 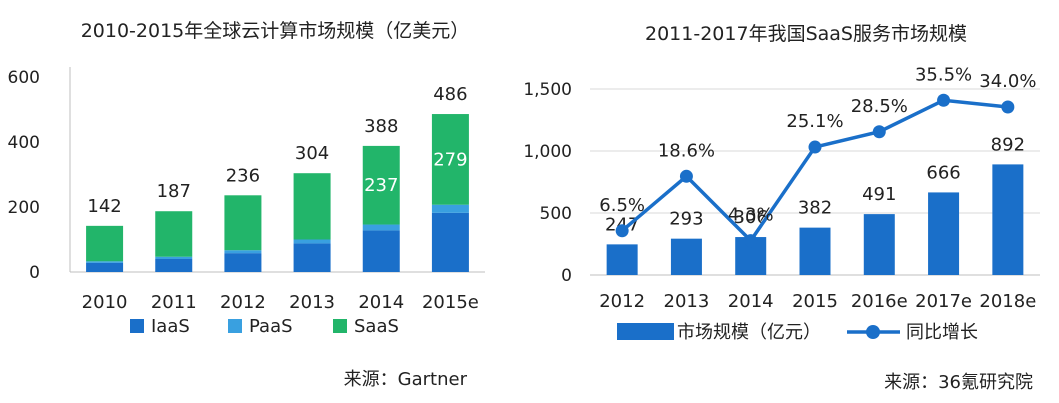 What do you see at coordinates (814, 121) in the screenshot?
I see `growth-label: 25.1%` at bounding box center [814, 121].